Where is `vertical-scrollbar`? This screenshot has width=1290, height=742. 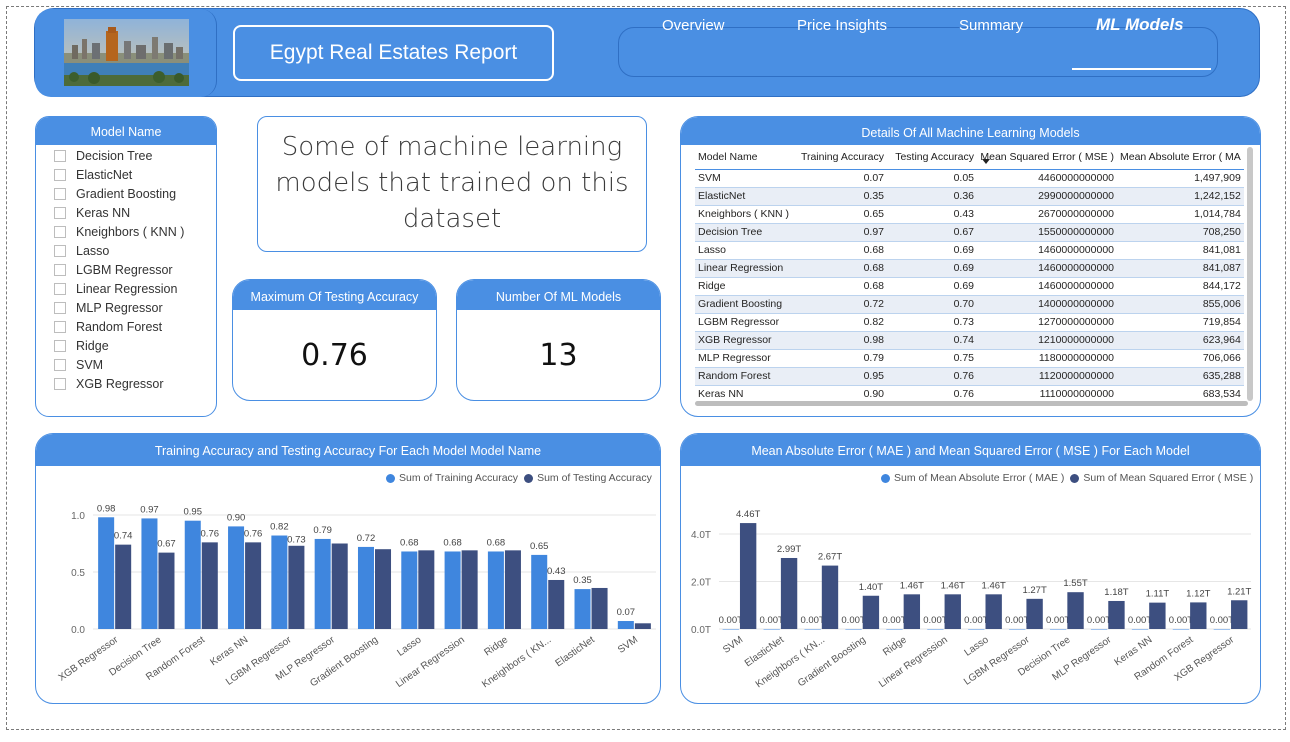 vertical-scrollbar is located at coordinates (1250, 274).